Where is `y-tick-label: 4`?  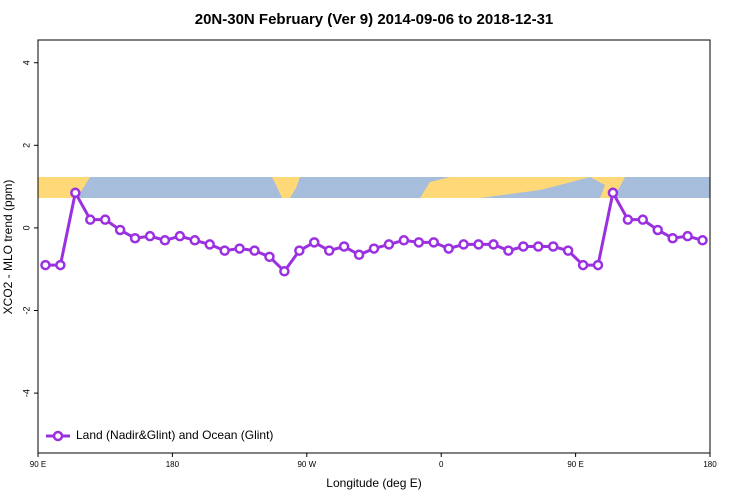 y-tick-label: 4 is located at coordinates (26, 62).